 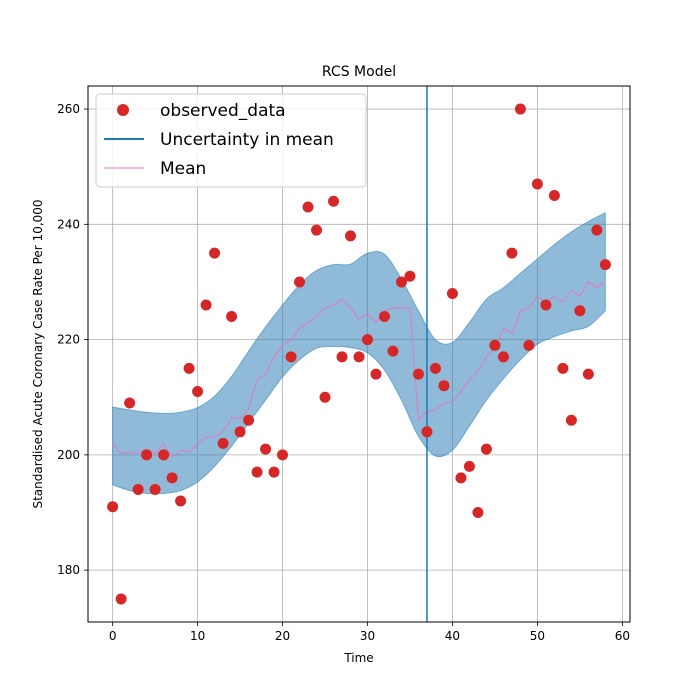 I want to click on y-tick-label: 260, so click(x=68, y=109).